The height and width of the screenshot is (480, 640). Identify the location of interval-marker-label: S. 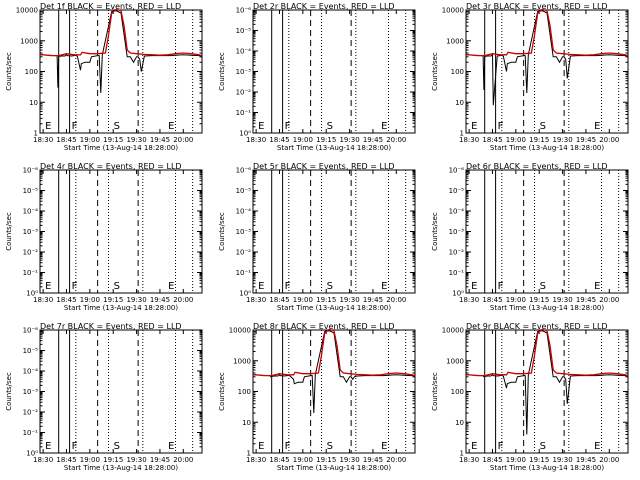
(117, 286).